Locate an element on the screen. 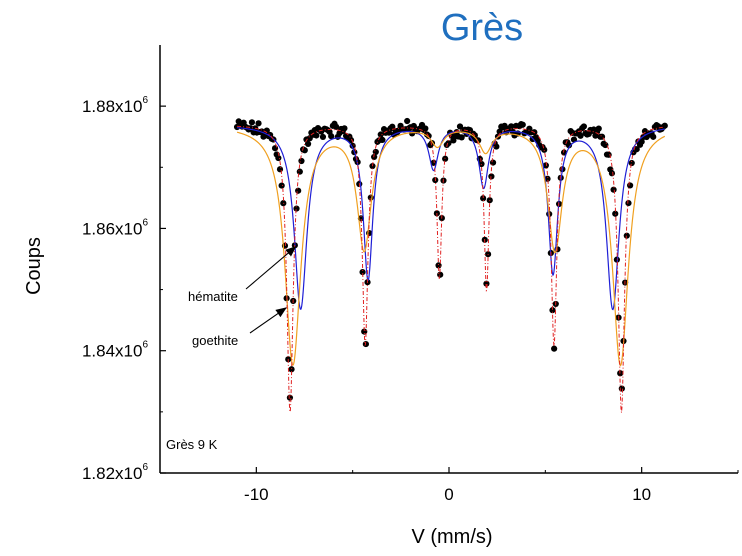 Image resolution: width=742 pixels, height=556 pixels. x-axis: -10 0 10 is located at coordinates (449, 485).